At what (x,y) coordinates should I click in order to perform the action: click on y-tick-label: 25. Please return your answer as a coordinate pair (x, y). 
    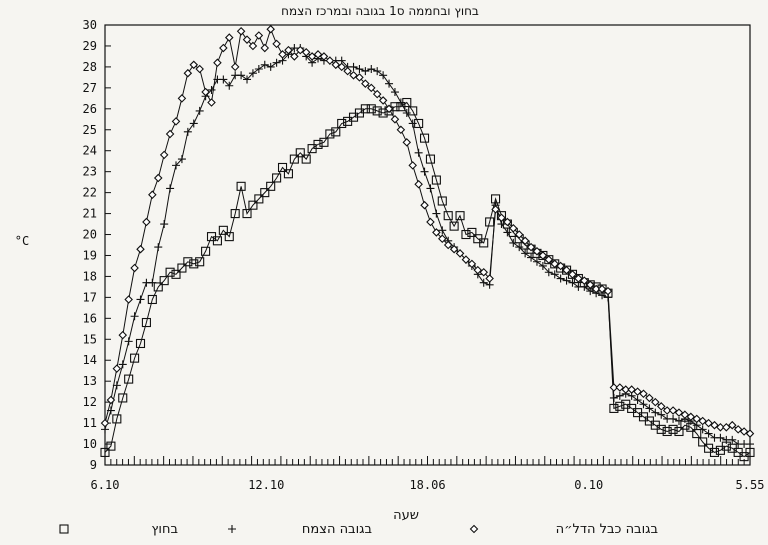
    Looking at the image, I should click on (90, 130).